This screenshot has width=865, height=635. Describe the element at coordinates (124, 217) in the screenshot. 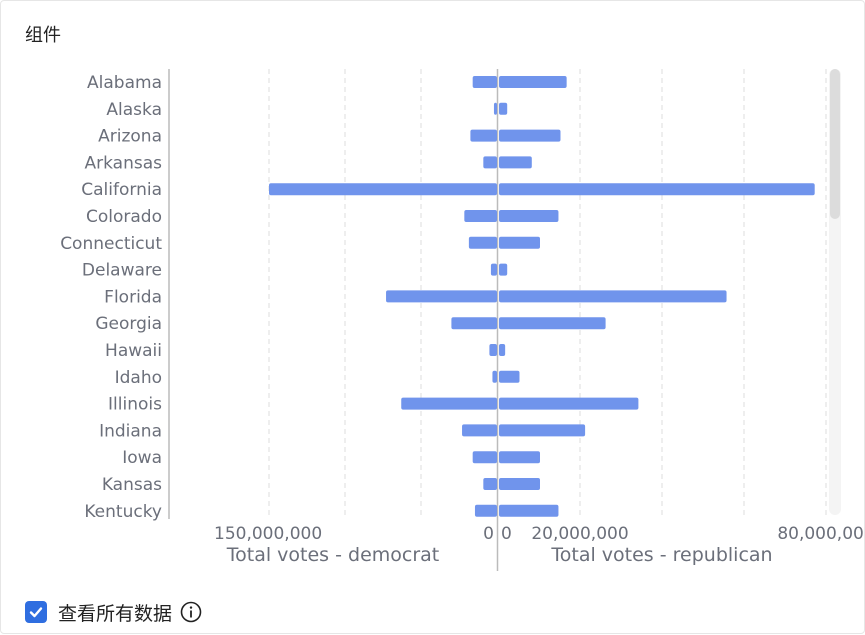

I see `category-label: Colorado` at that location.